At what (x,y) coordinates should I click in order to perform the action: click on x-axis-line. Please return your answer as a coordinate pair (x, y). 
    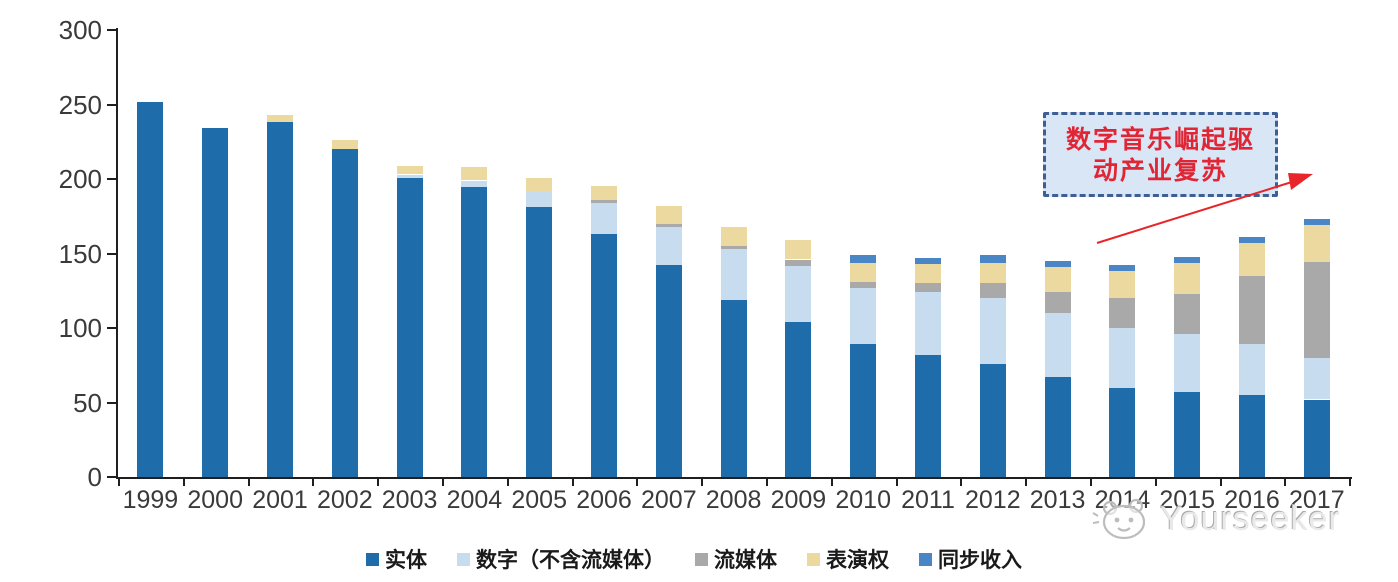
    Looking at the image, I should click on (734, 478).